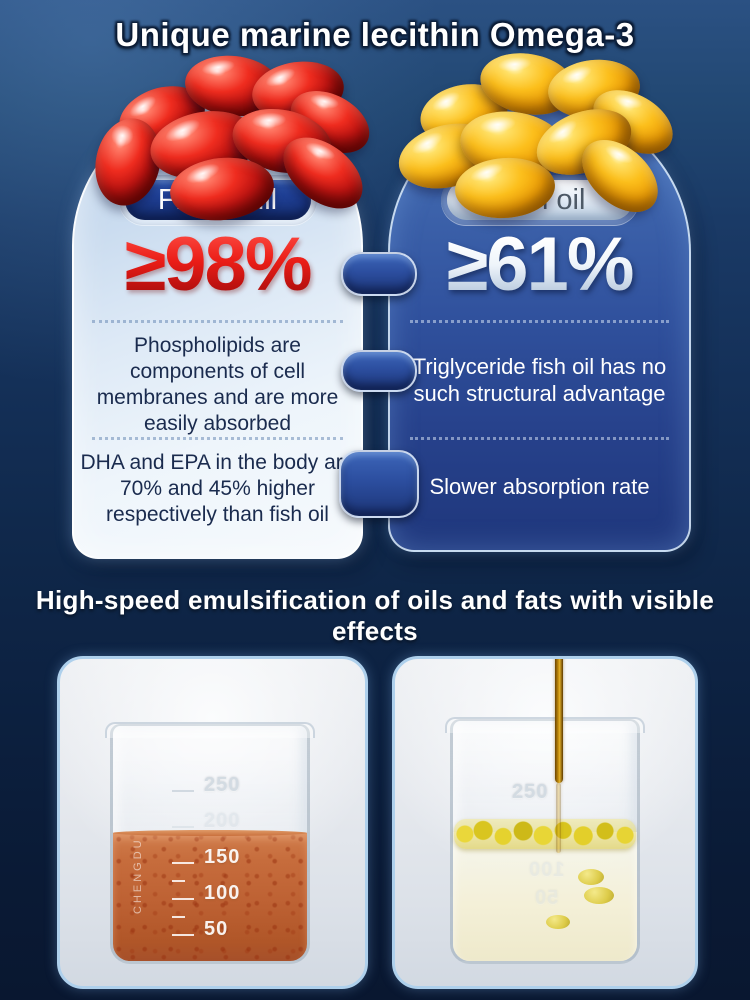  I want to click on emulsified-liquid, so click(210, 895).